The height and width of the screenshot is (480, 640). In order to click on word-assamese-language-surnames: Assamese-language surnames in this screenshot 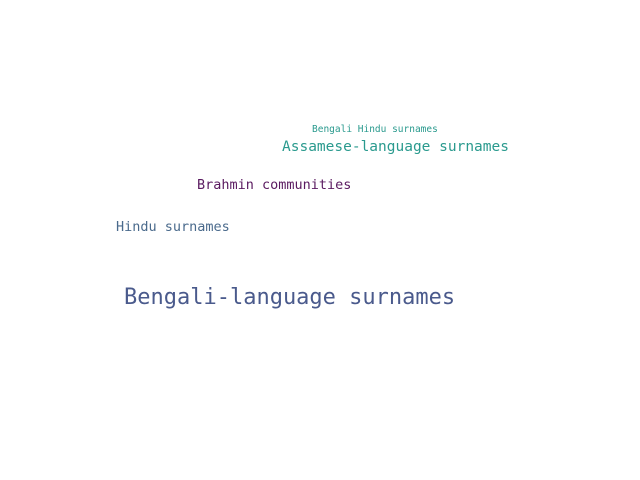, I will do `click(395, 147)`.